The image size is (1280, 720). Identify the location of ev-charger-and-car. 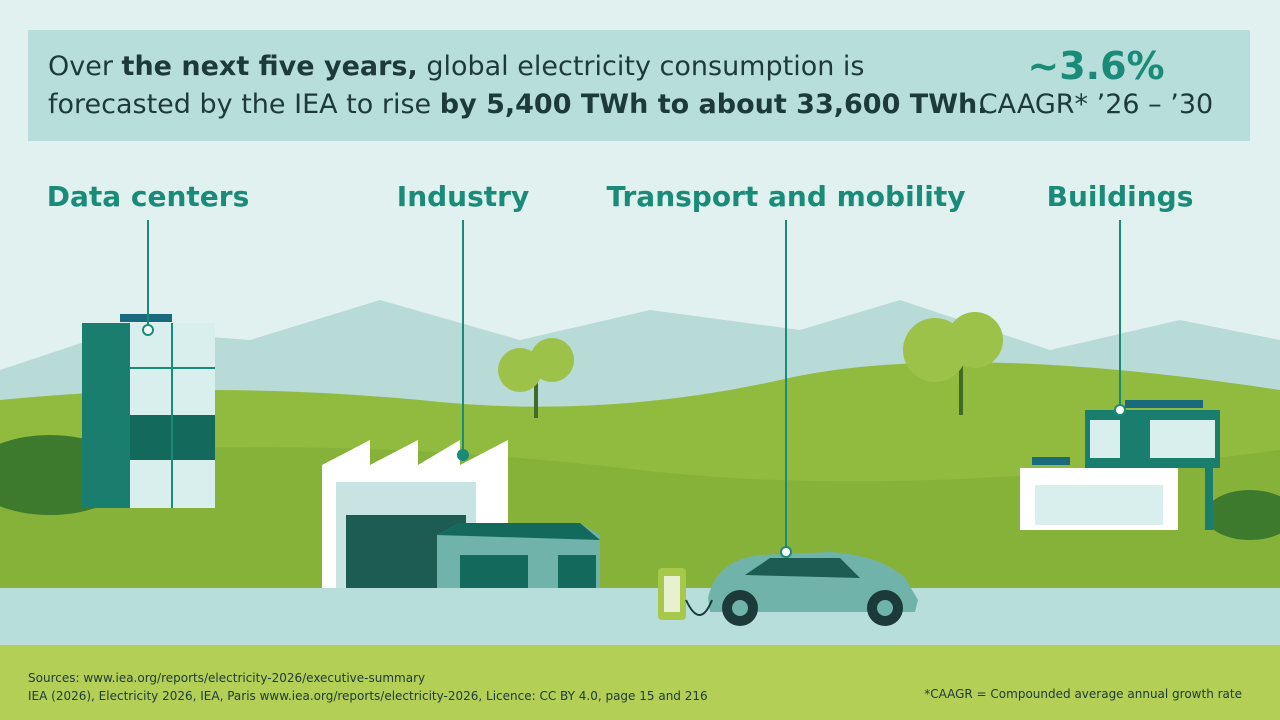
(788, 589).